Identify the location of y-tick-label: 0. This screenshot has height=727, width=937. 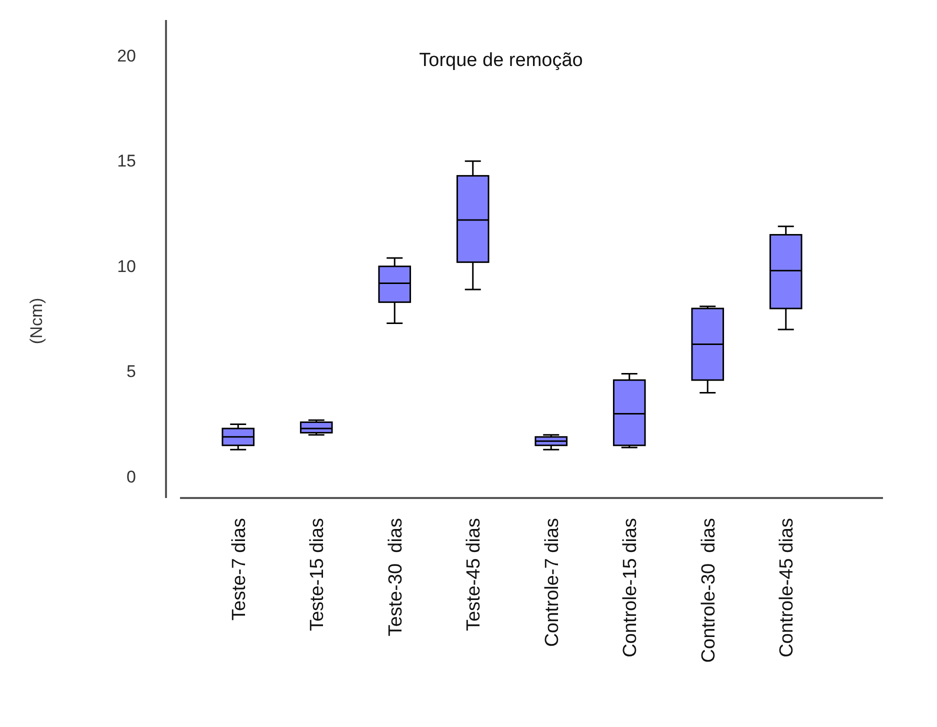
(131, 476).